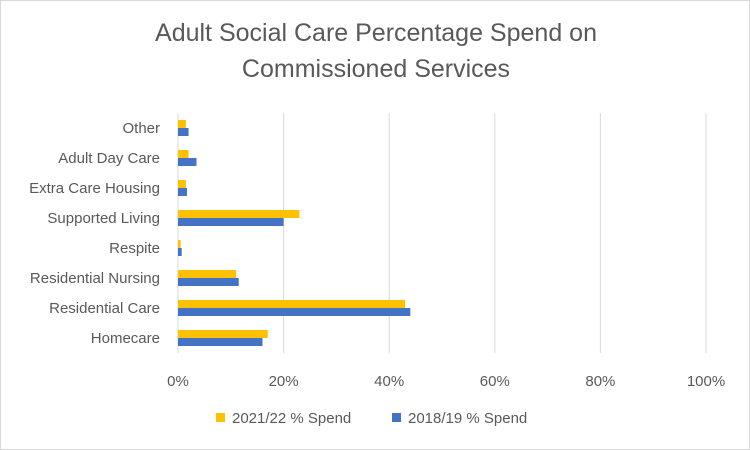 This screenshot has height=450, width=750. I want to click on x-tick-label: 100%, so click(706, 381).